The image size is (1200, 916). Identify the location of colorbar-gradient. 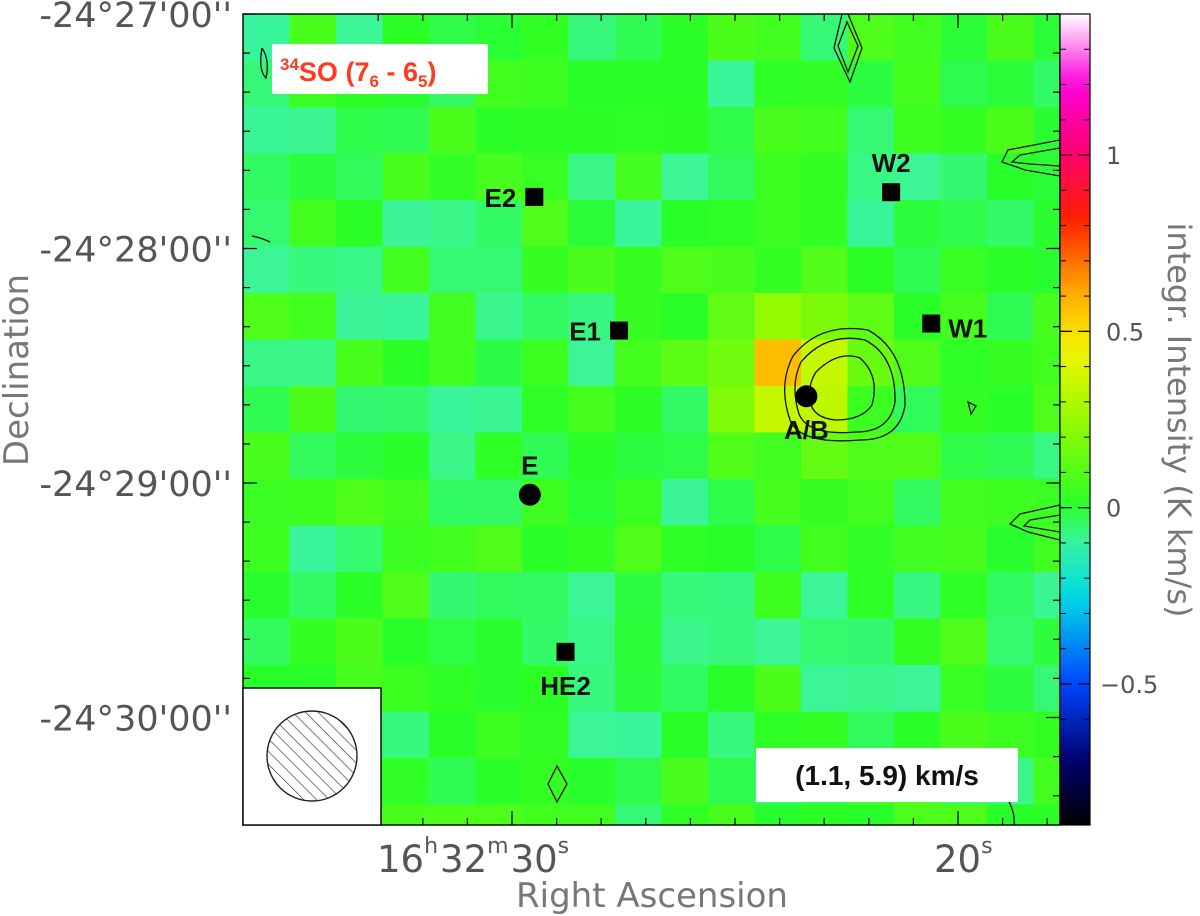
(1075, 419).